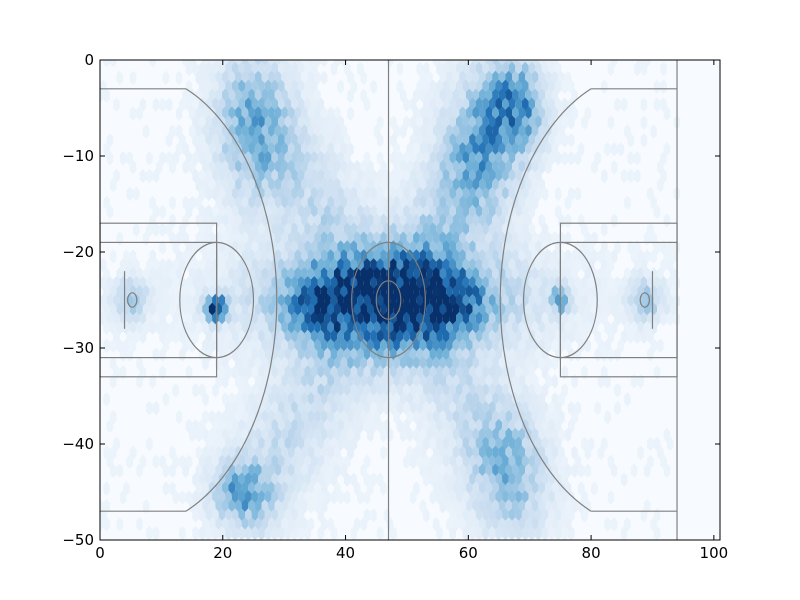 The image size is (800, 600). Describe the element at coordinates (645, 300) in the screenshot. I see `right-hoop` at that location.